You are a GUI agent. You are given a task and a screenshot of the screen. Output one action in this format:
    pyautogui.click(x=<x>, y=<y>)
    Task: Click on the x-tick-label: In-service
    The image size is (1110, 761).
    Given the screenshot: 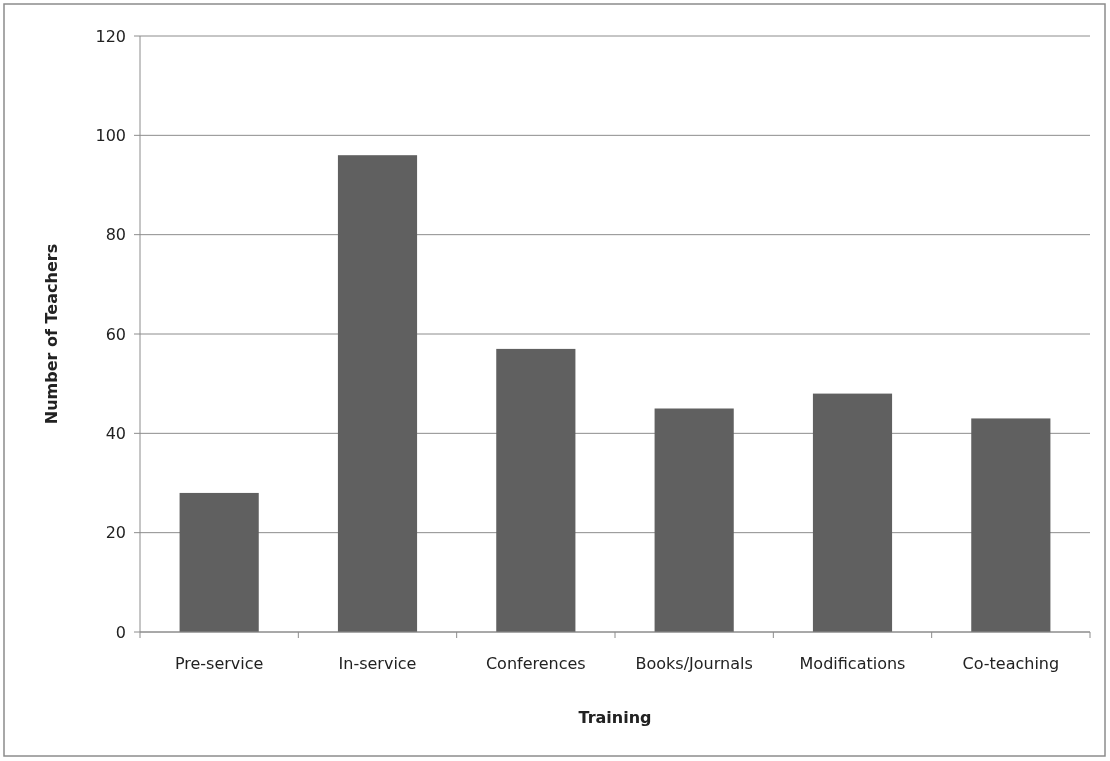 What is the action you would take?
    pyautogui.click(x=377, y=663)
    